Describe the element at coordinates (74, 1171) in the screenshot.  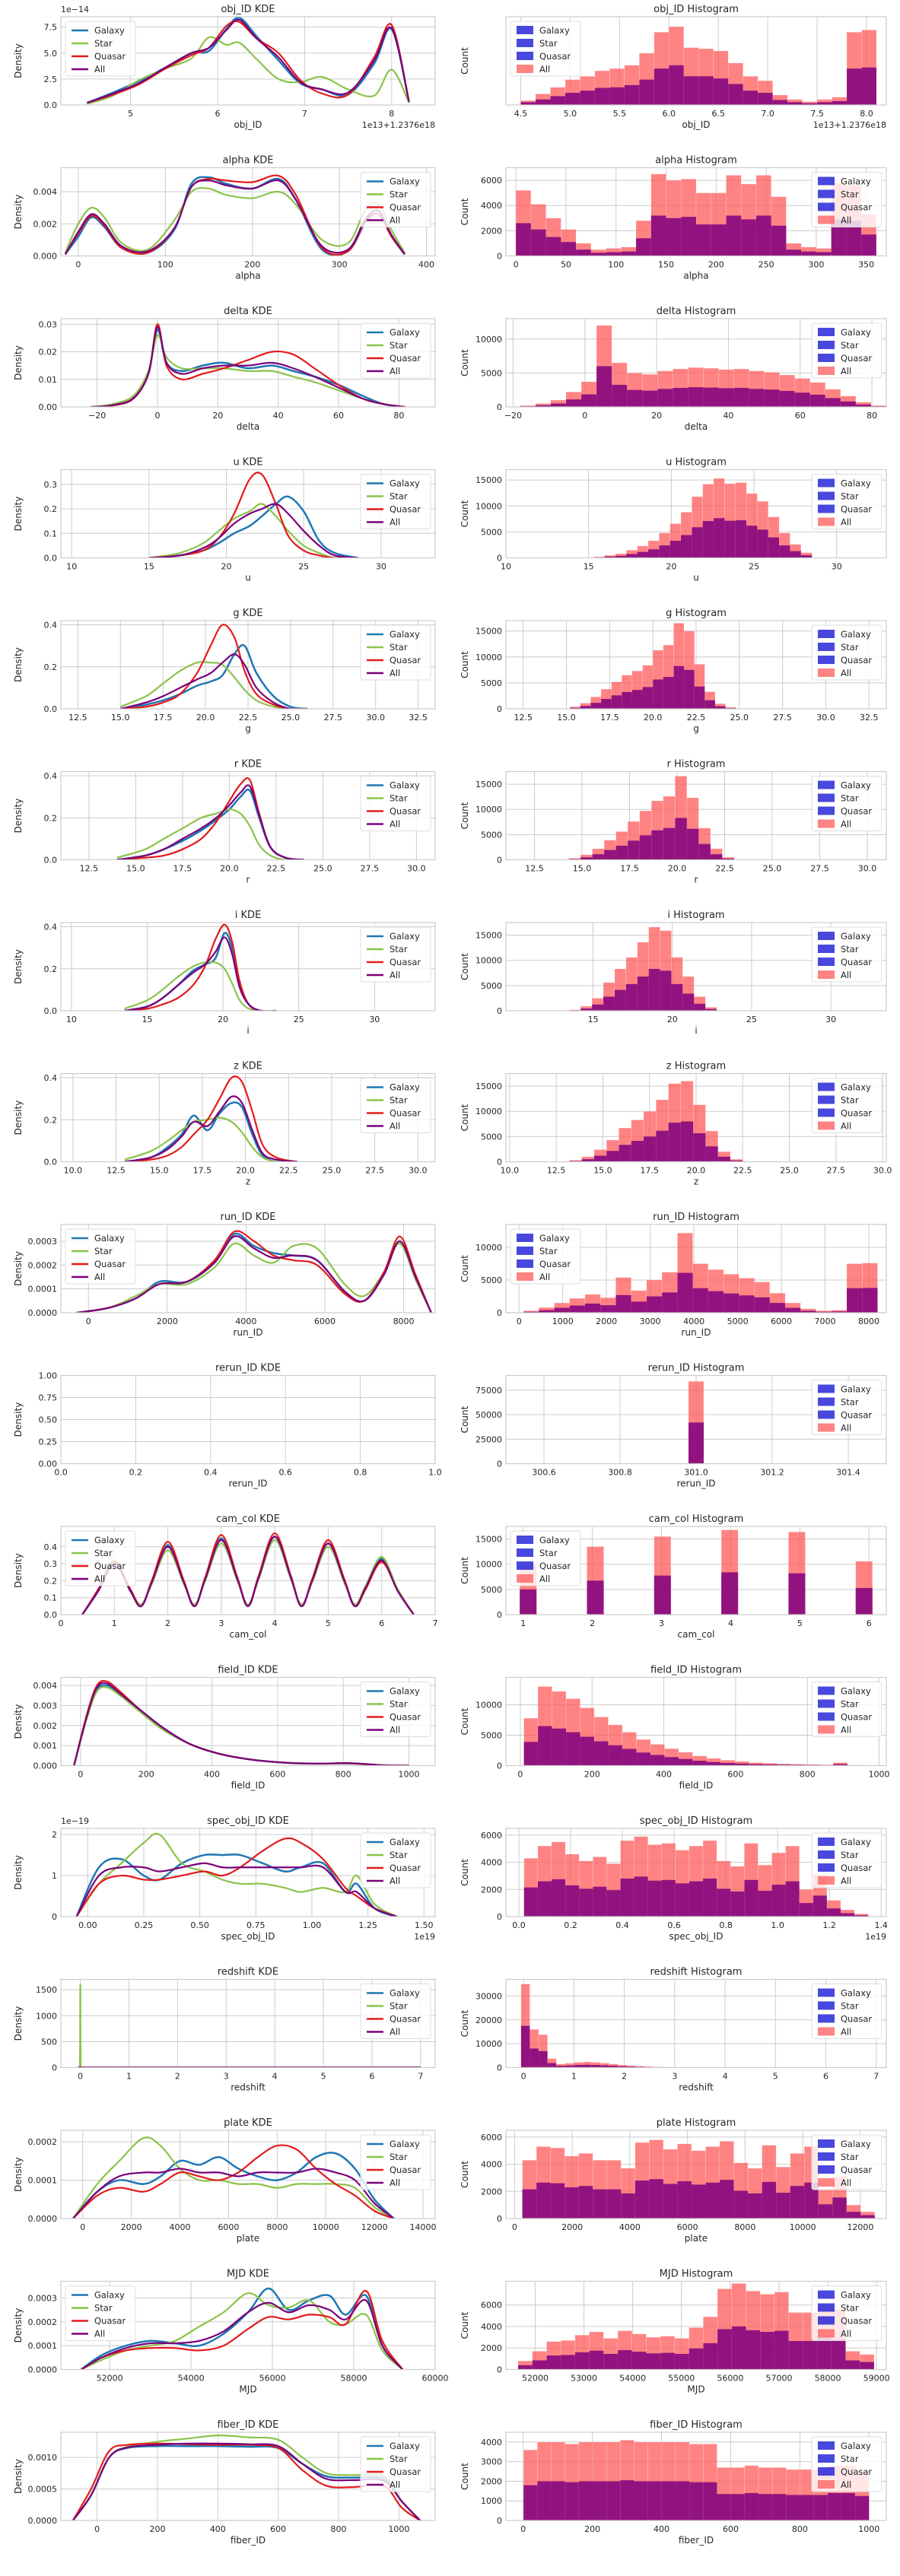
I see `x-tick-label: 10.0` at that location.